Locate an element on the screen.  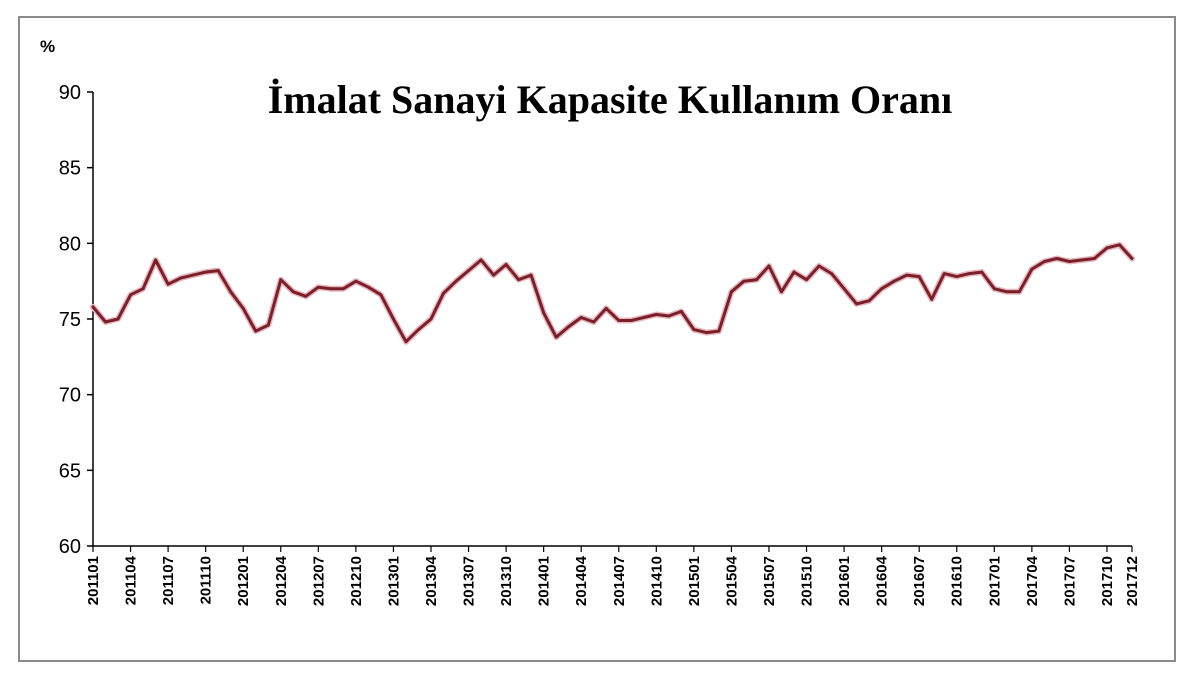
x-tick-label: 201207 is located at coordinates (318, 581).